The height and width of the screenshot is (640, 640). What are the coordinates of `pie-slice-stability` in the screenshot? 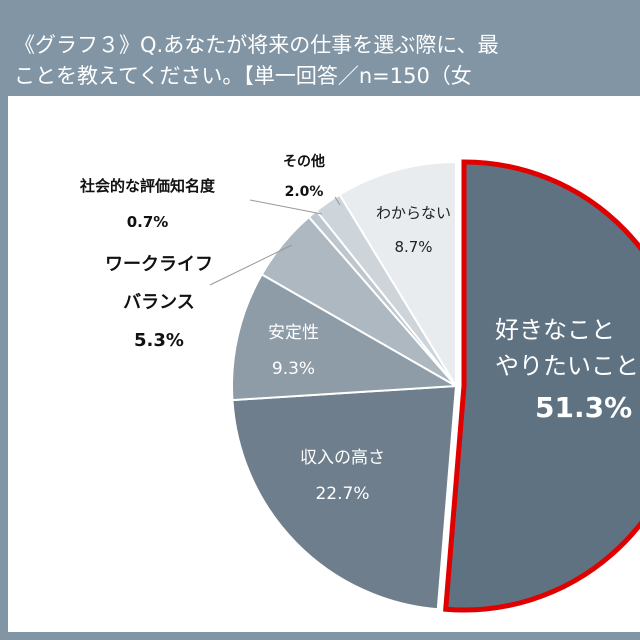 It's located at (345, 337).